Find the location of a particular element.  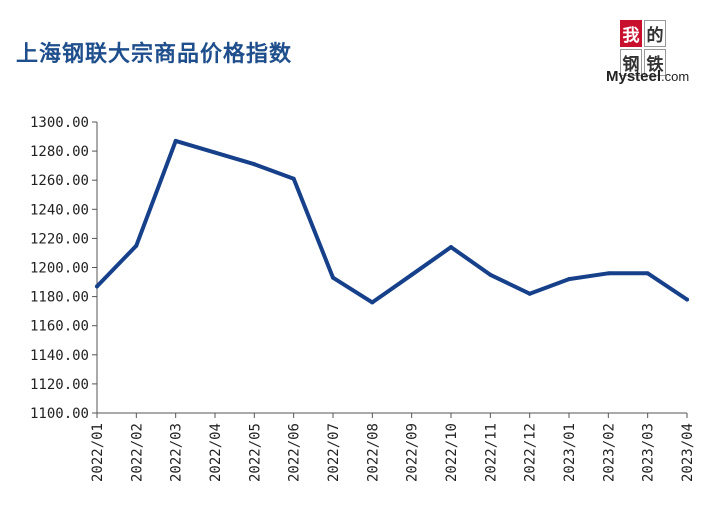

x-tick-label: 2022/01 is located at coordinates (98, 452).